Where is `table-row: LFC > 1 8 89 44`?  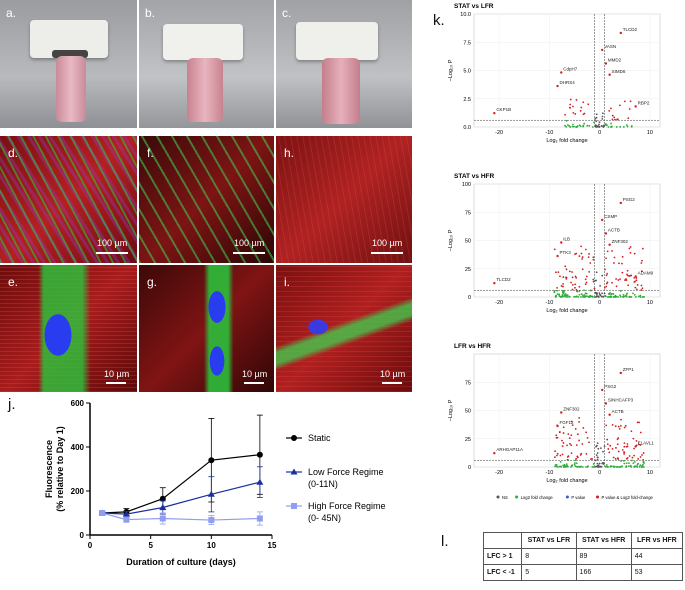
table-row: LFC > 1 8 89 44 is located at coordinates (583, 556).